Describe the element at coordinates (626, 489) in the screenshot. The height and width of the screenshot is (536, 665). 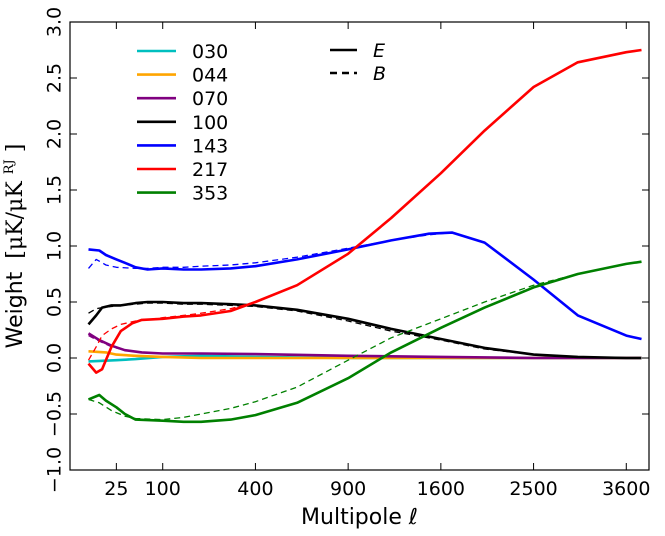
I see `x-tick-label: 3600` at that location.